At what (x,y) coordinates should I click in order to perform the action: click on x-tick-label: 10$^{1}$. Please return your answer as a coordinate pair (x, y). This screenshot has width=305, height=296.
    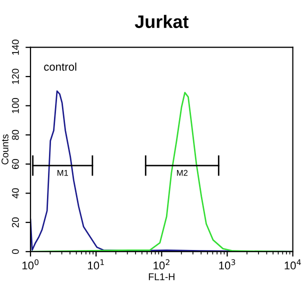
    Looking at the image, I should click on (96, 264).